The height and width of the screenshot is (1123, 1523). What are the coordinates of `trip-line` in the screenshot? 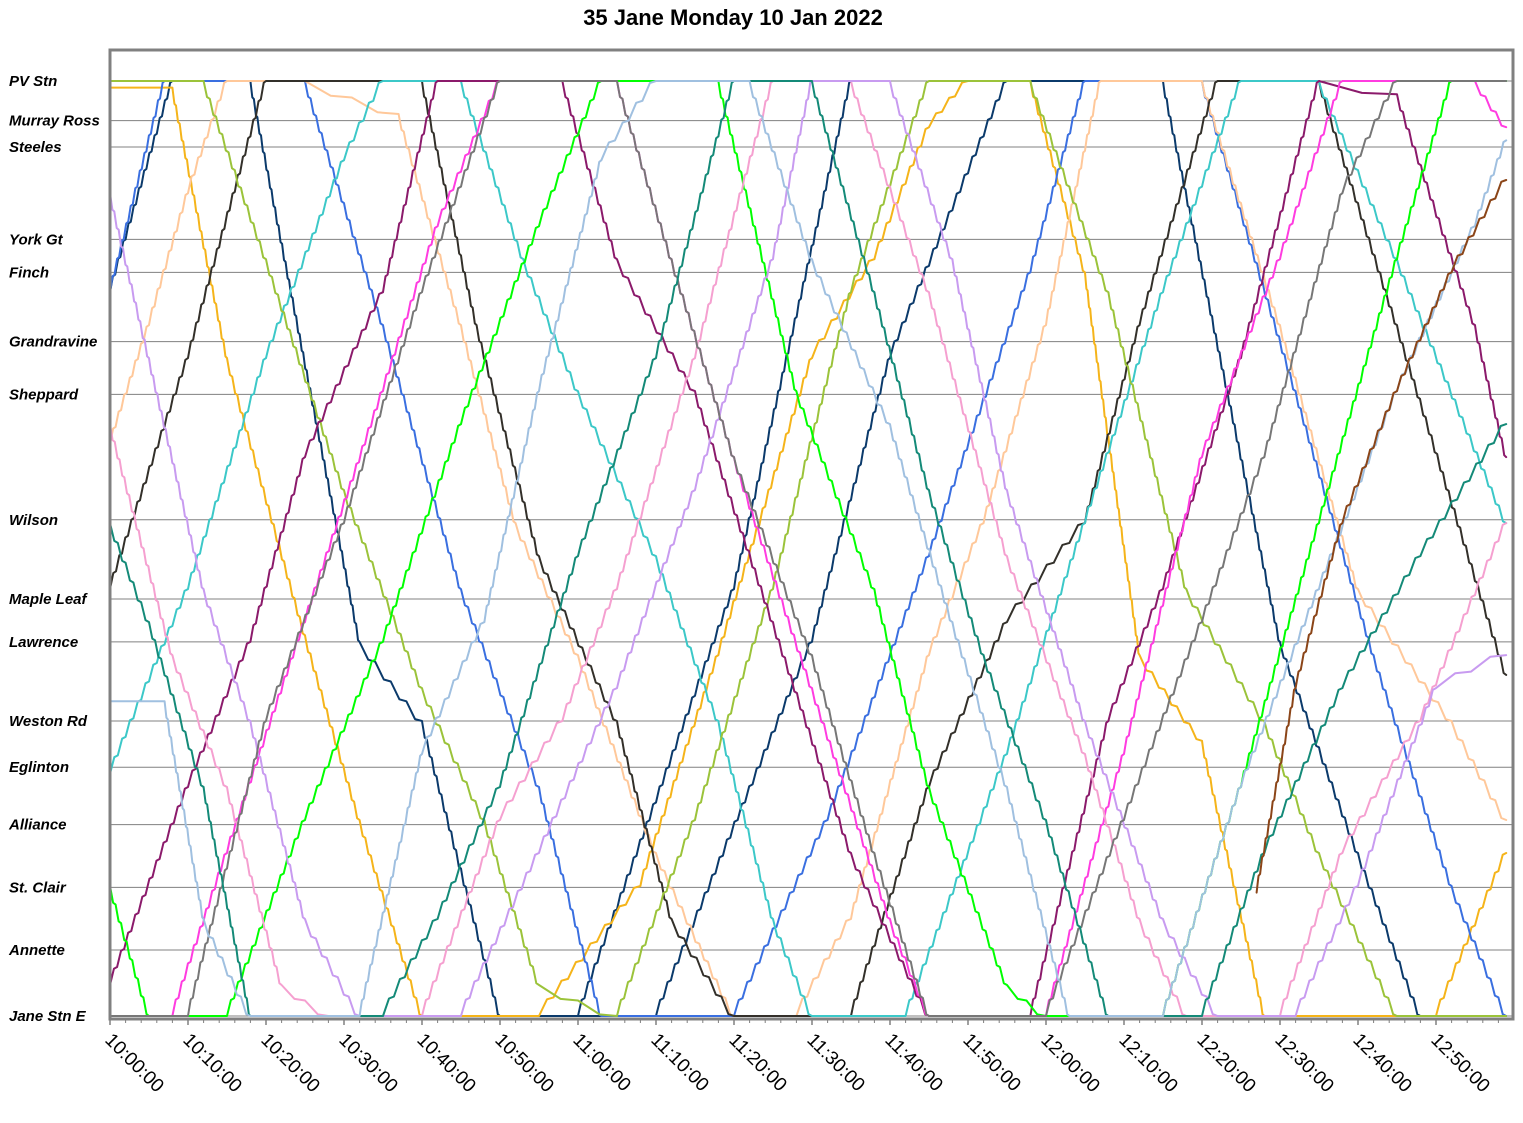 It's located at (1381, 536).